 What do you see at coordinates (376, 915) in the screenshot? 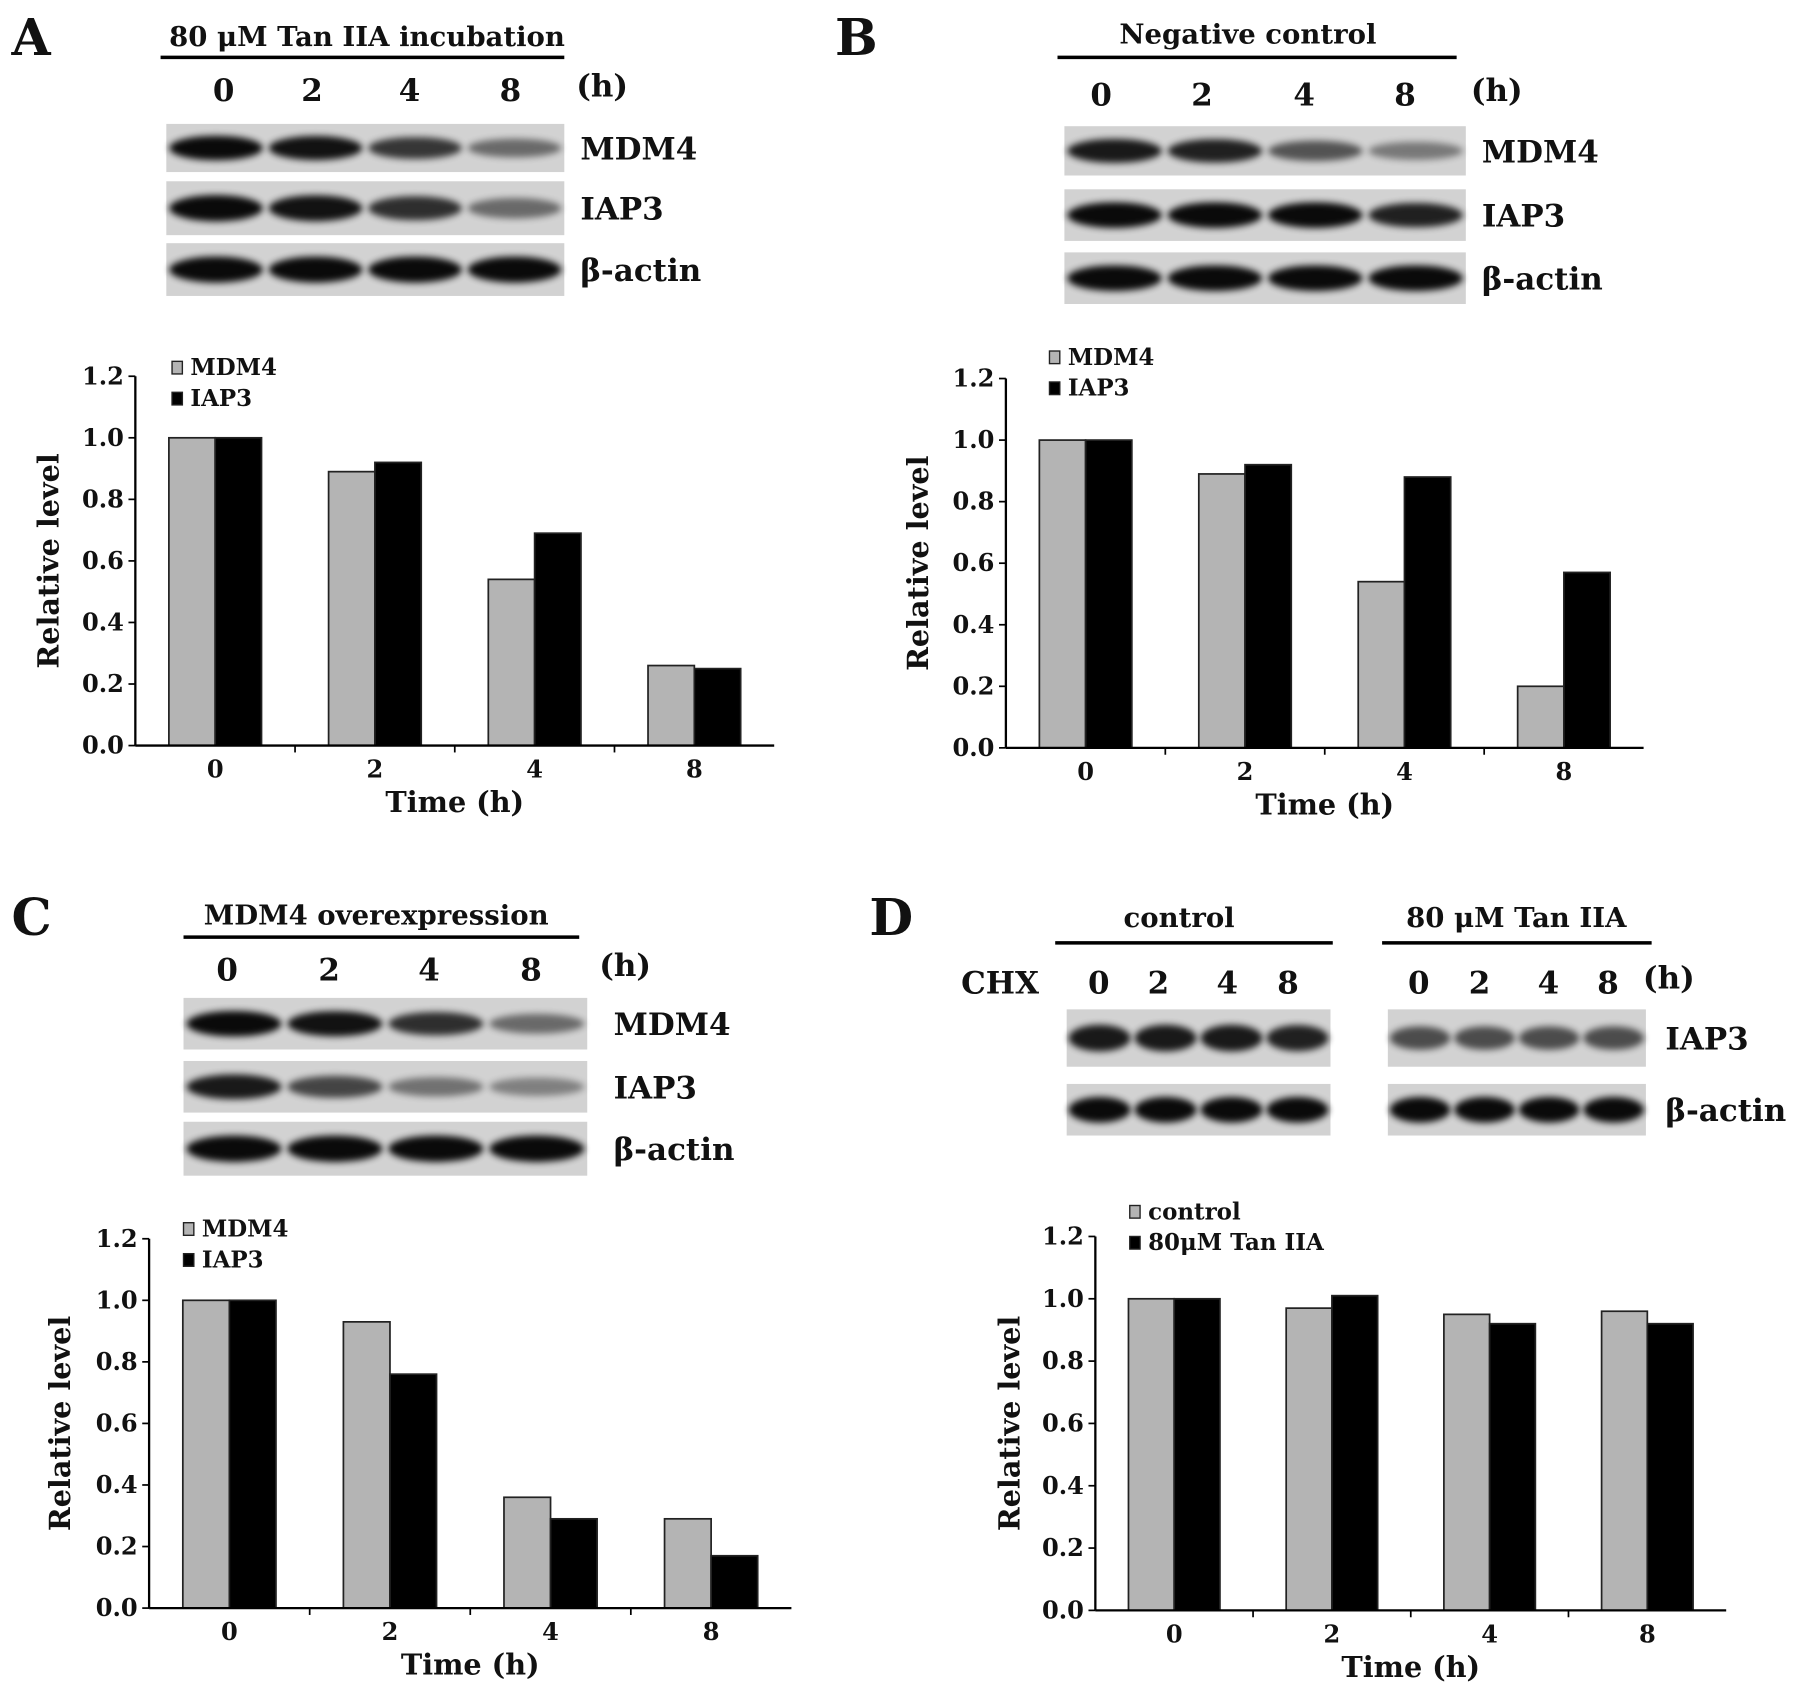
I see `condition-header: MDM4 overexpression` at bounding box center [376, 915].